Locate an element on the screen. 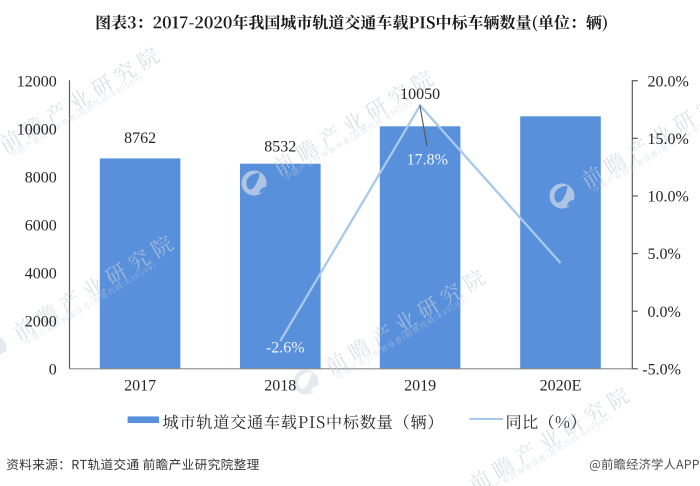 This screenshot has height=486, width=700. svg-text: 12000 is located at coordinates (37, 81).